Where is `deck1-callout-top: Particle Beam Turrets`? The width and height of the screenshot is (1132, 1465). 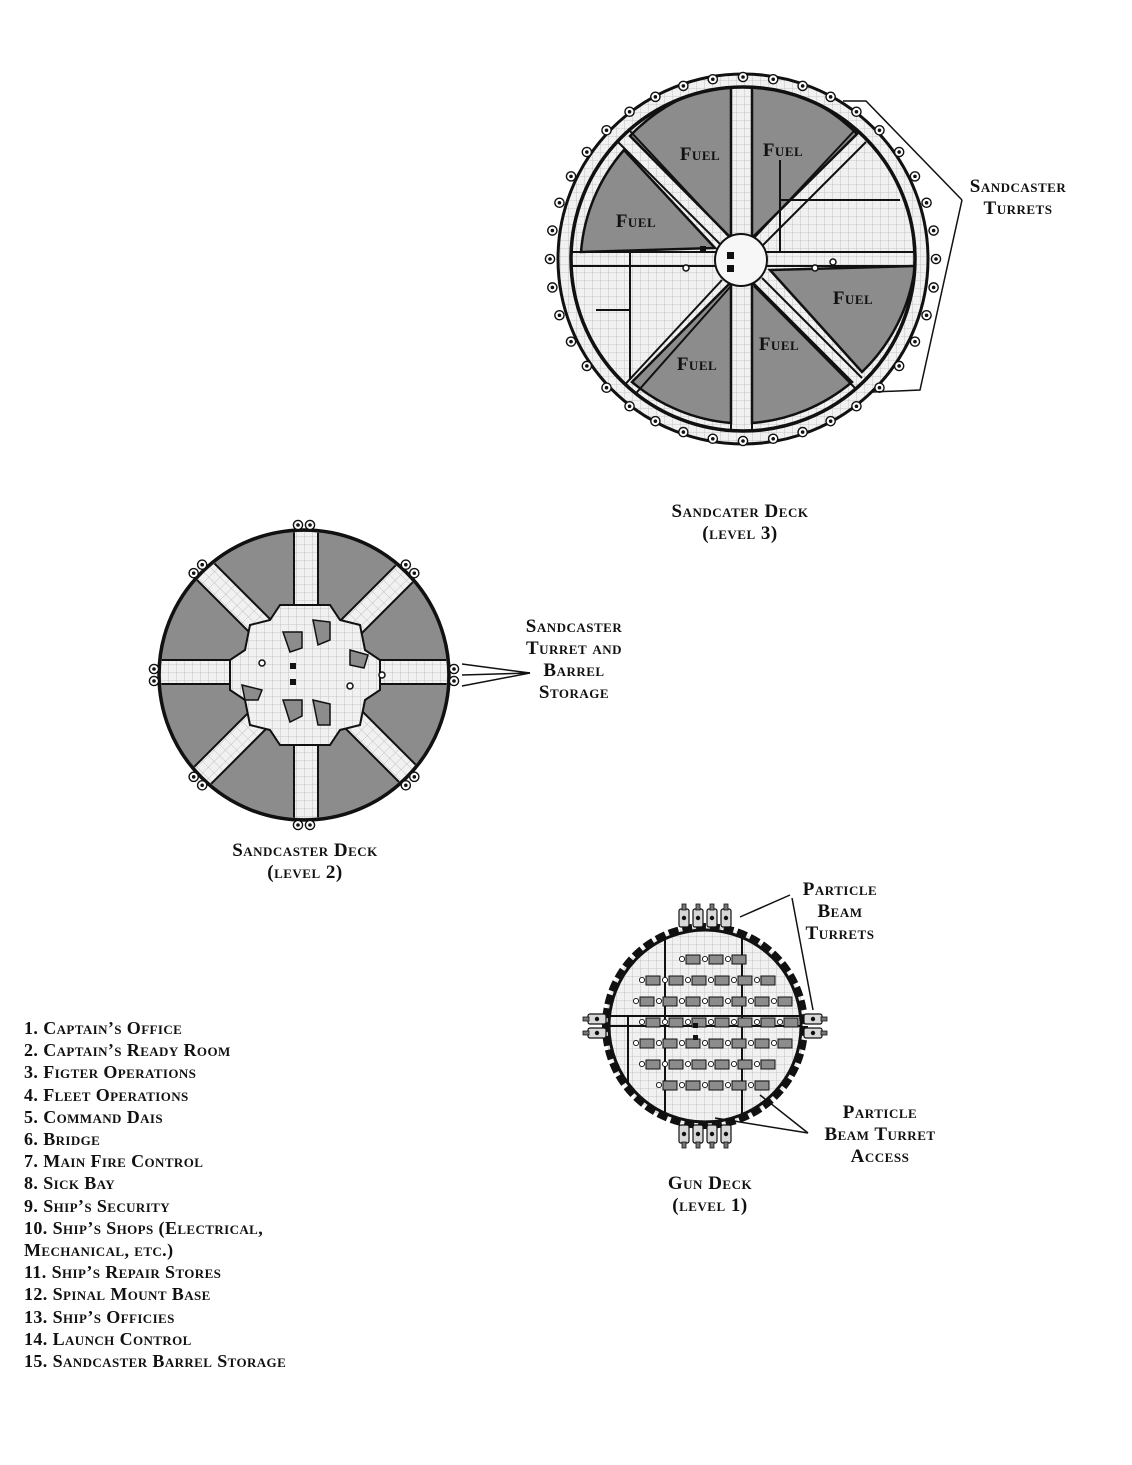
deck1-callout-top: Particle Beam Turrets is located at coordinates (840, 912).